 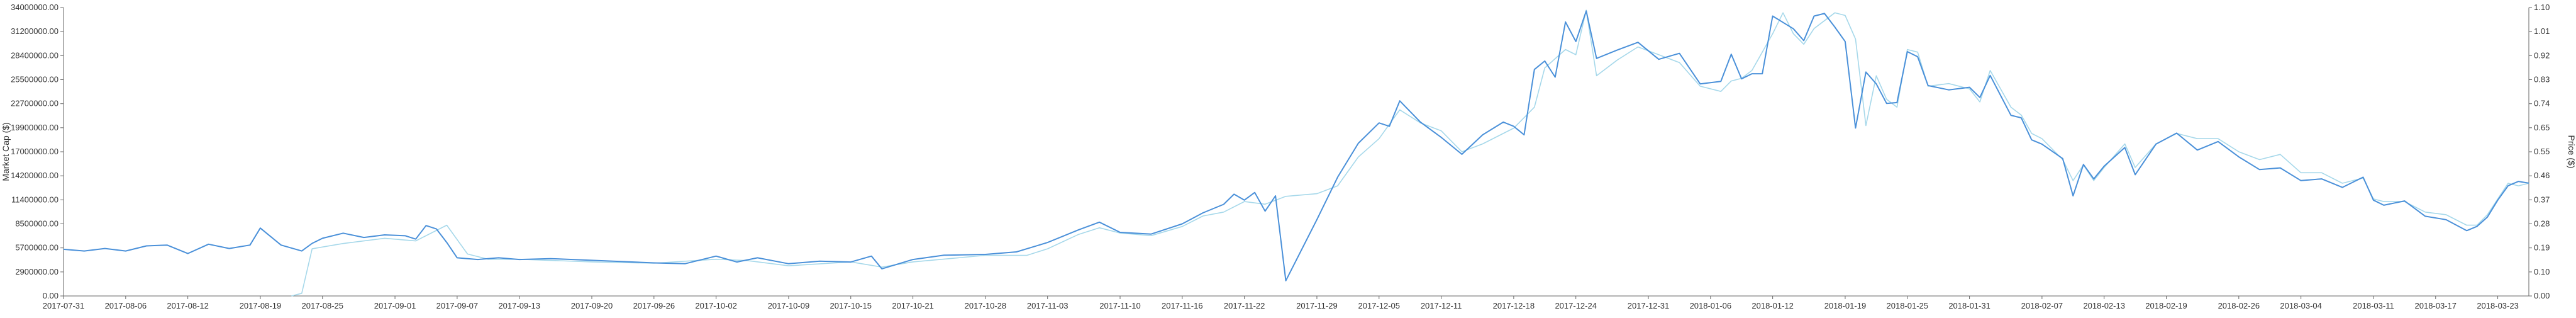 What do you see at coordinates (36, 224) in the screenshot?
I see `left-y-tick-label: 8500000.00` at bounding box center [36, 224].